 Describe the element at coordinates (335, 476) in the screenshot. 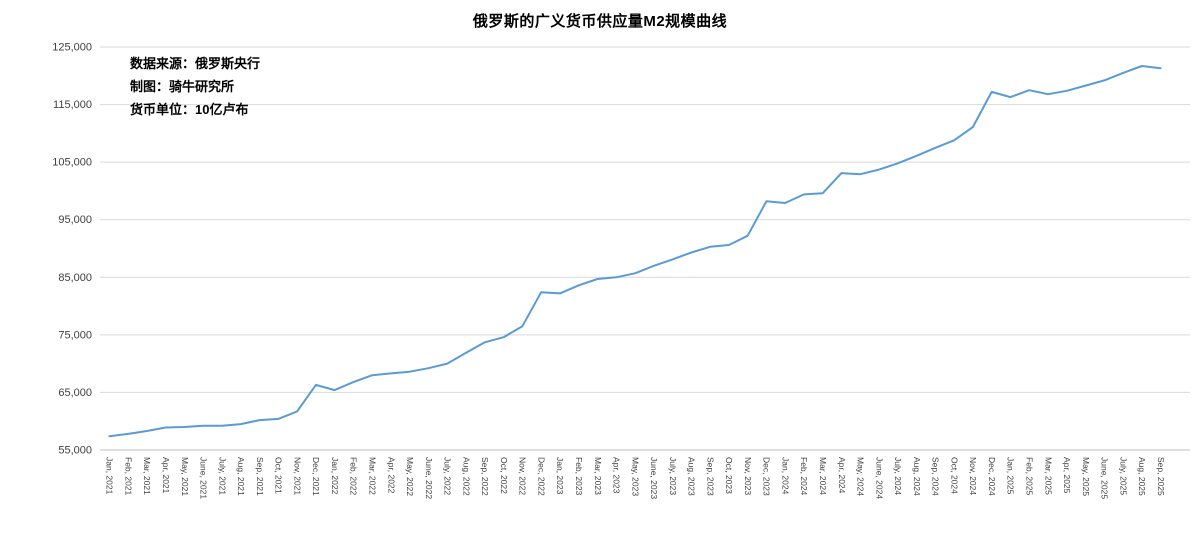

I see `x-axis-tick-label: Jan, 2022` at that location.